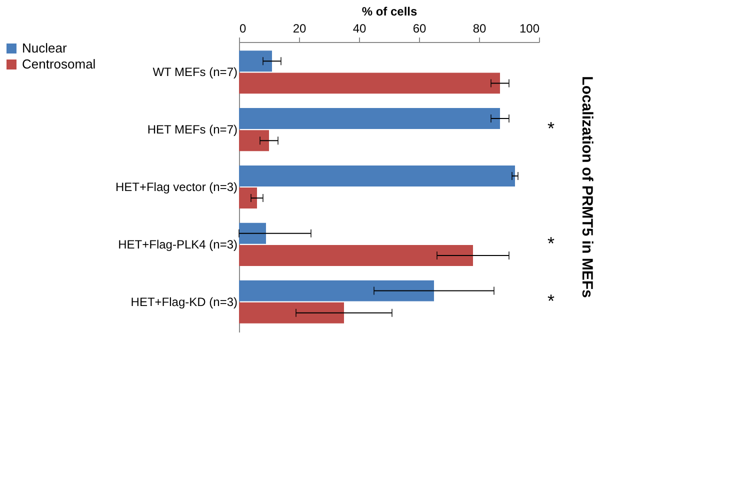 The height and width of the screenshot is (498, 736). What do you see at coordinates (529, 29) in the screenshot?
I see `x-tick-label: 100` at bounding box center [529, 29].